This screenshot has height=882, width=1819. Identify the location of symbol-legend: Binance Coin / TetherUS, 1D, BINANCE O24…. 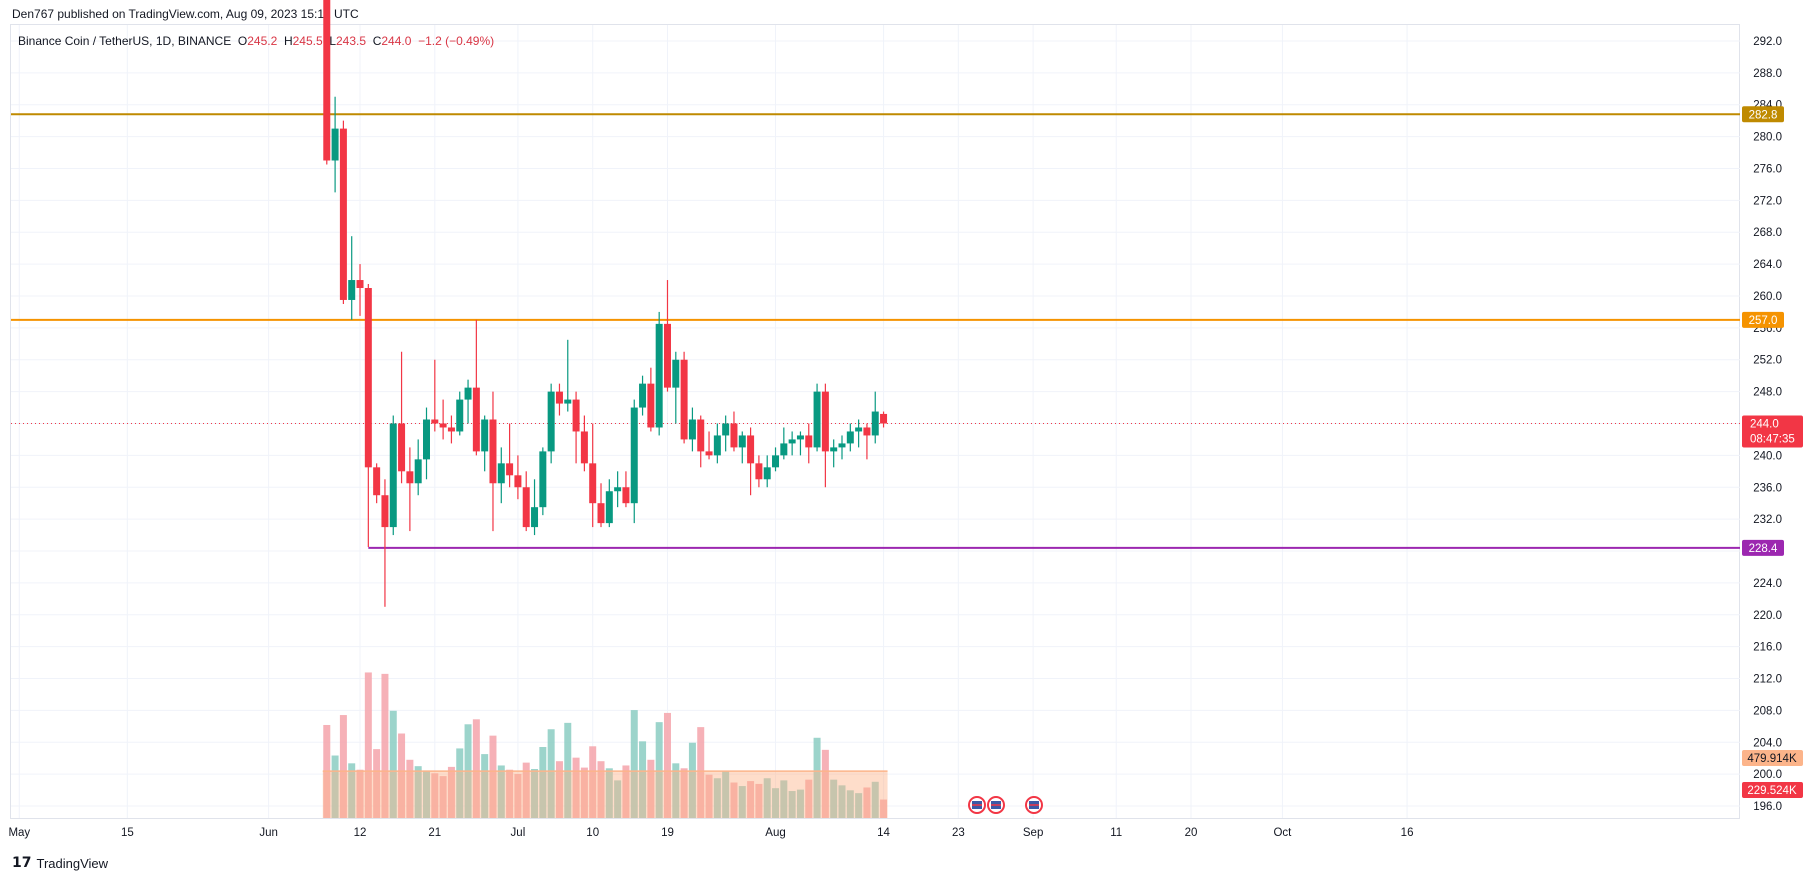
(256, 41).